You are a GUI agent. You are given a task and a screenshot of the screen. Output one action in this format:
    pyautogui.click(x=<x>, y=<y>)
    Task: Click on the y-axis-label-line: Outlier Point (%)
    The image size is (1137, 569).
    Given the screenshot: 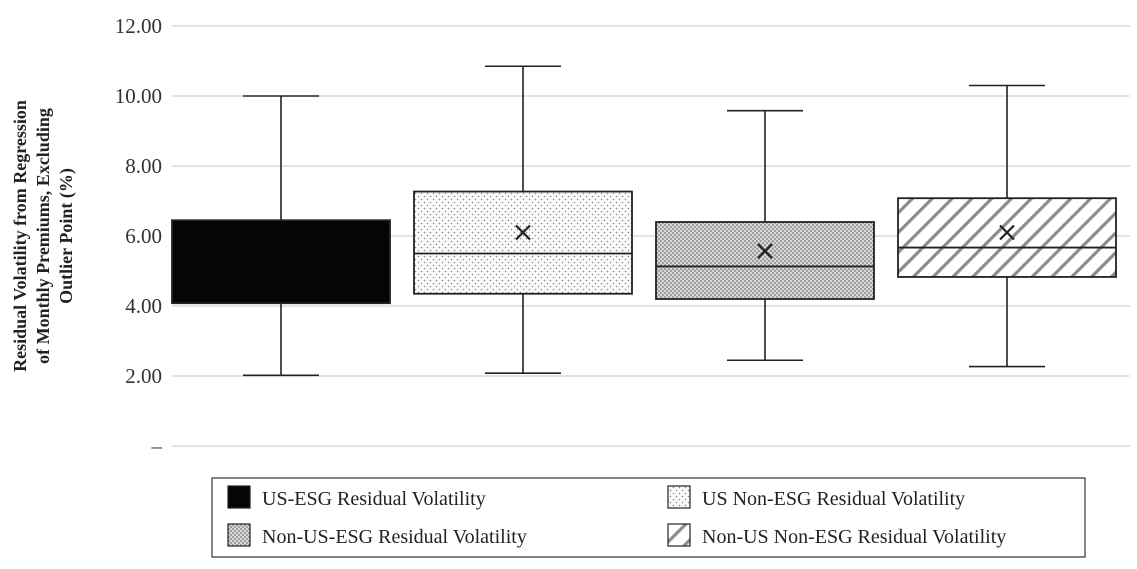 What is the action you would take?
    pyautogui.click(x=66, y=236)
    